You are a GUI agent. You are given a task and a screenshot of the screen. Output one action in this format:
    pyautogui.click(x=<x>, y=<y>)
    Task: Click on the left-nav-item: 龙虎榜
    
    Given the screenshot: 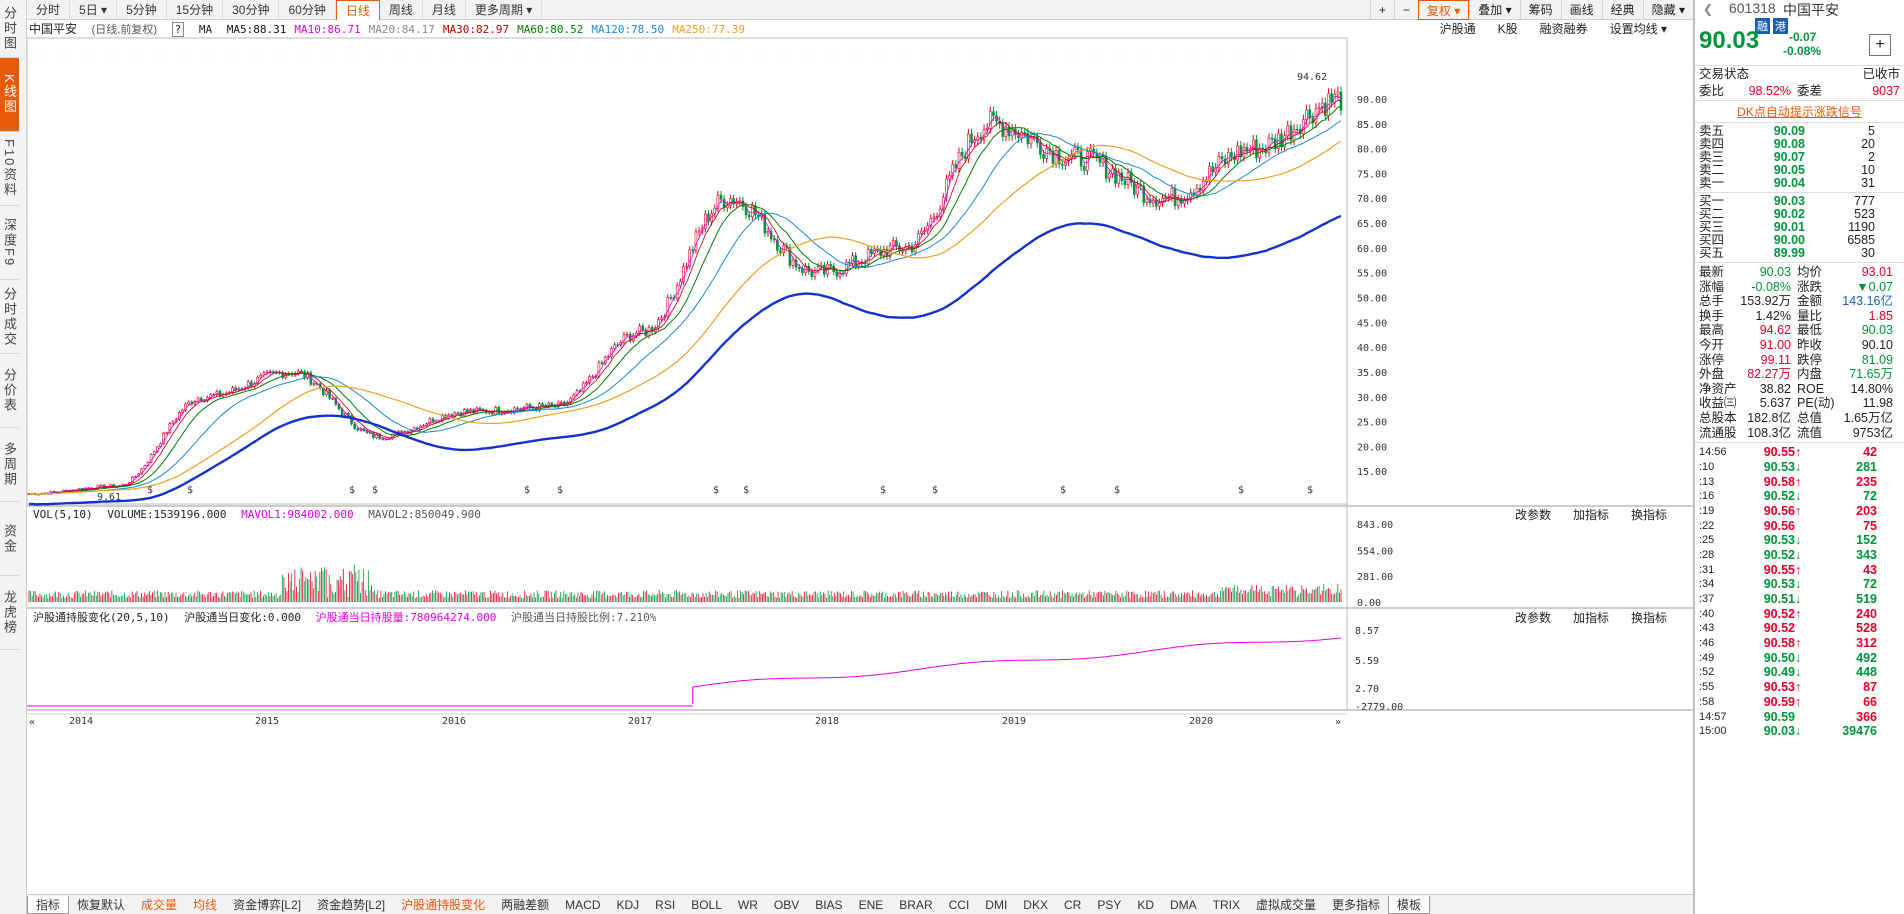 What is the action you would take?
    pyautogui.click(x=9, y=613)
    